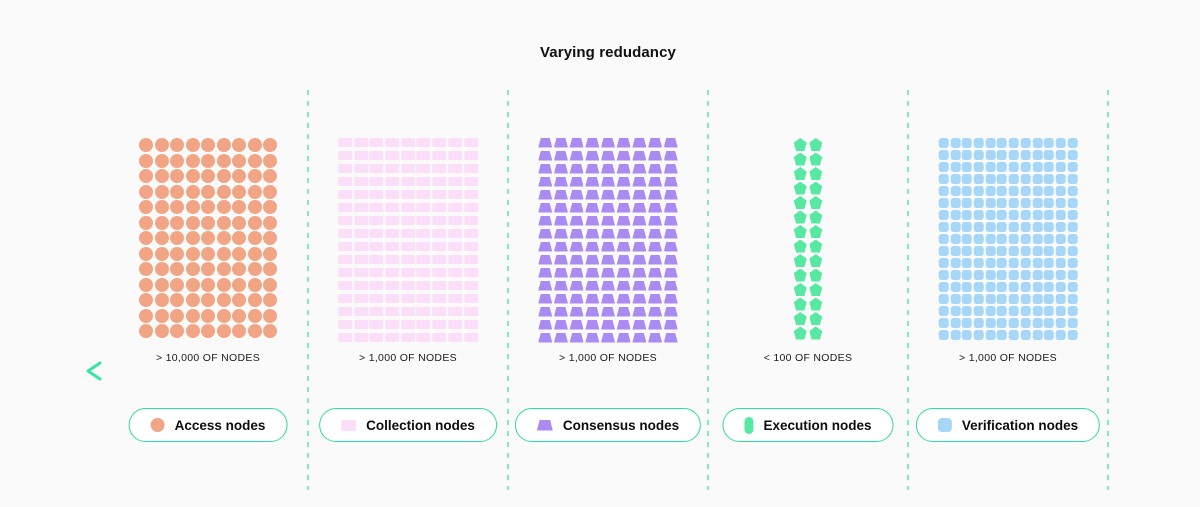 This screenshot has height=507, width=1200. I want to click on collection-nodes-grid, so click(408, 240).